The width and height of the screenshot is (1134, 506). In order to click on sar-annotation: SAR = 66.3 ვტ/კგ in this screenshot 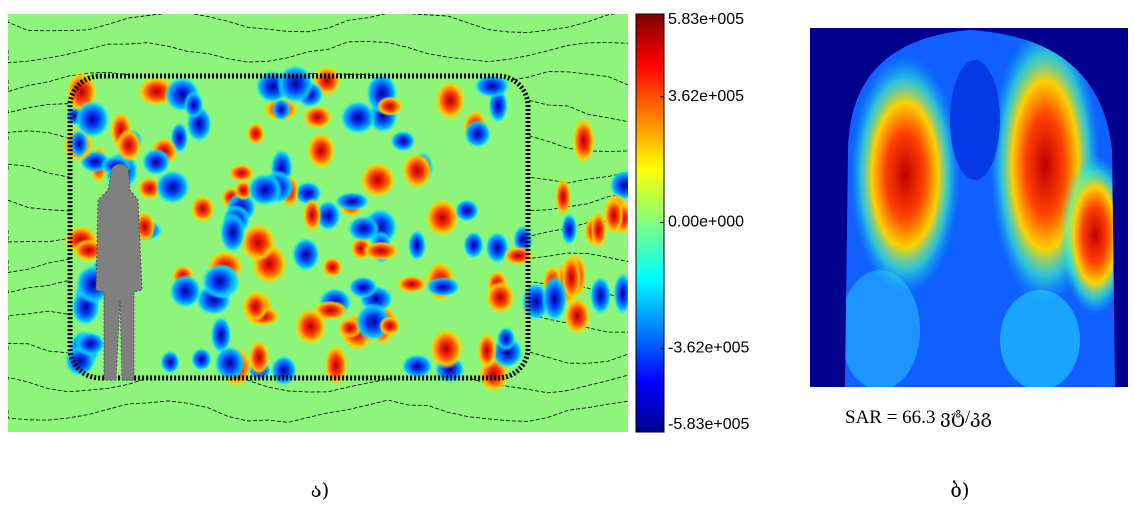, I will do `click(918, 417)`.